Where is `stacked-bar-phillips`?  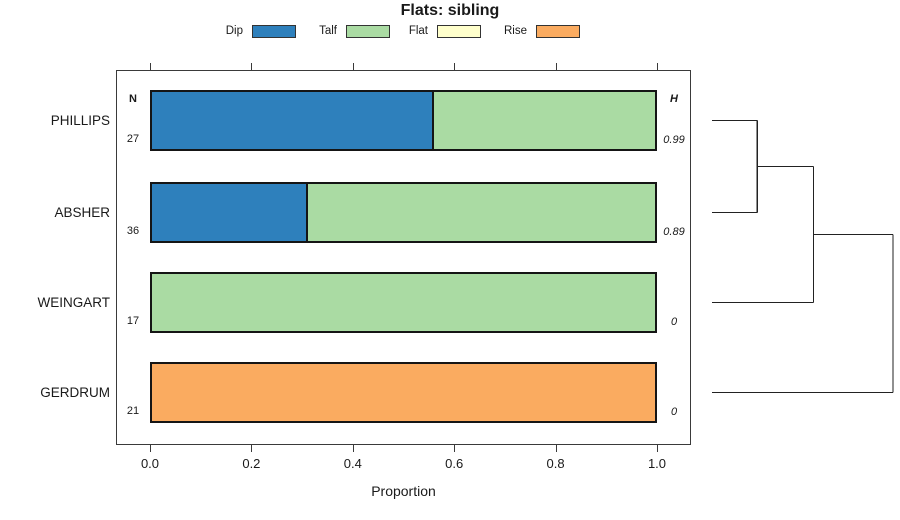
stacked-bar-phillips is located at coordinates (403, 120).